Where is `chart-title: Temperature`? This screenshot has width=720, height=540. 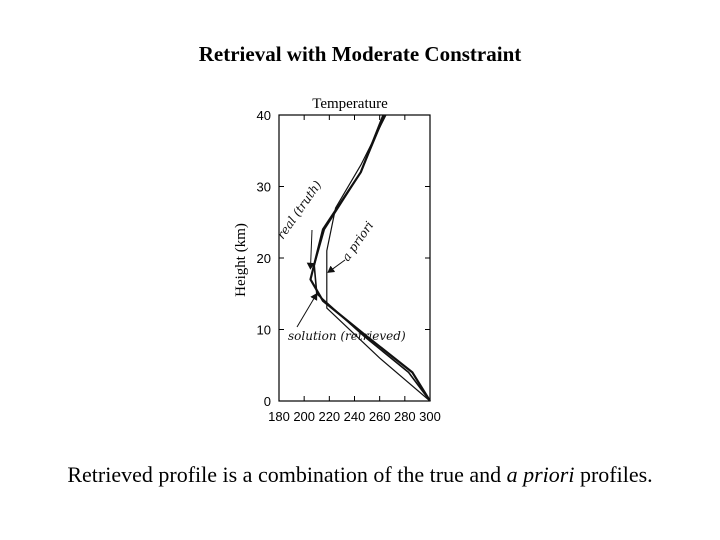
chart-title: Temperature is located at coordinates (350, 104).